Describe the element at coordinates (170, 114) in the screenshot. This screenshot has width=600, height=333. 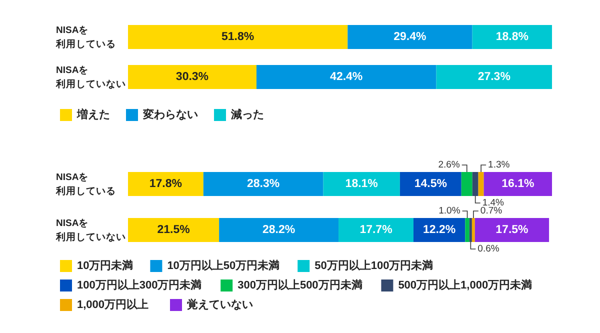
I see `legend-label: 変わらない` at that location.